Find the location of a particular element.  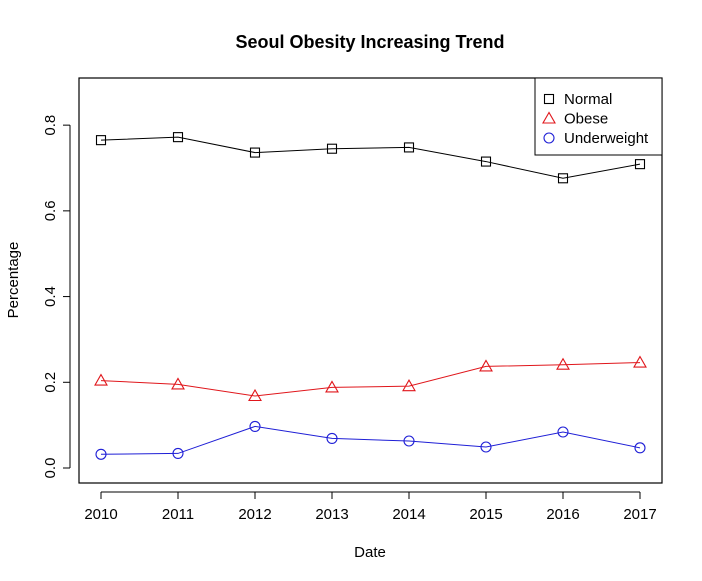

legend-marker-obese is located at coordinates (549, 117).